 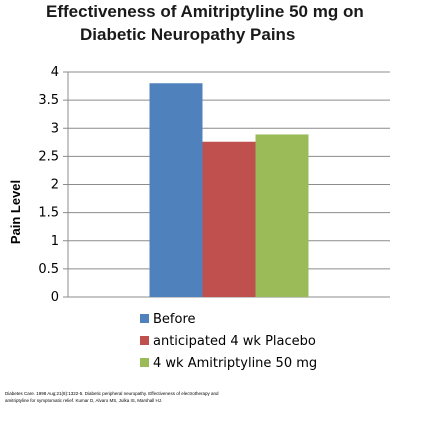 What do you see at coordinates (235, 363) in the screenshot?
I see `legend-label: 4 wk Amitriptyline 50 mg` at bounding box center [235, 363].